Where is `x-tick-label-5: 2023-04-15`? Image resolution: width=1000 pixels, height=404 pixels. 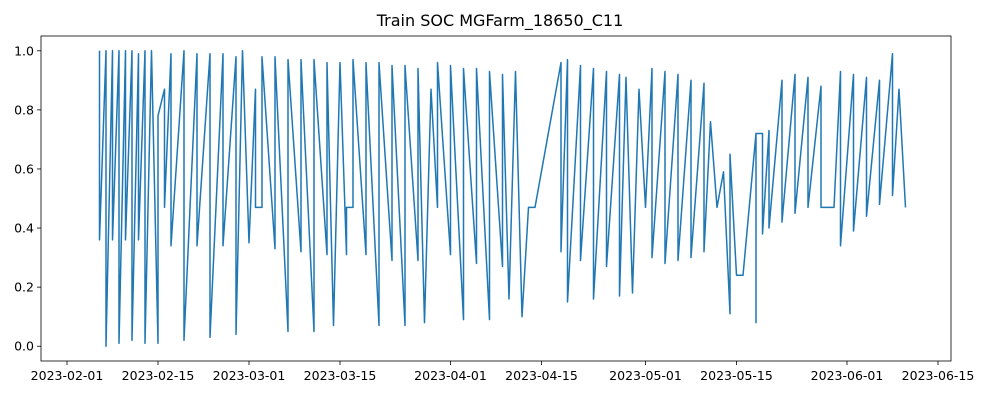
x-tick-label-5: 2023-04-15 is located at coordinates (541, 375).